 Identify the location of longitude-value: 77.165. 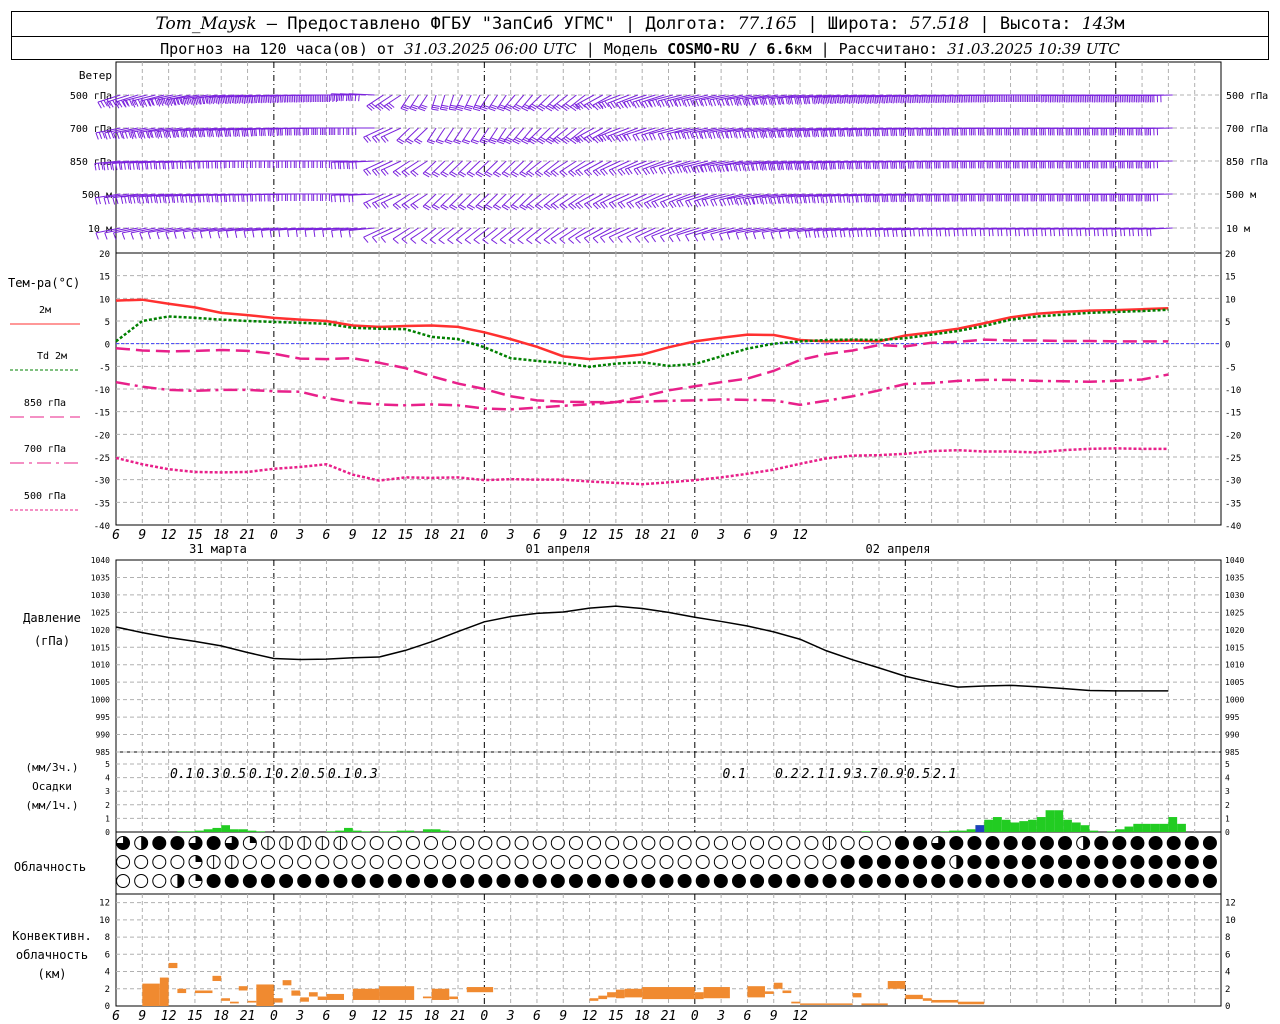
(767, 24).